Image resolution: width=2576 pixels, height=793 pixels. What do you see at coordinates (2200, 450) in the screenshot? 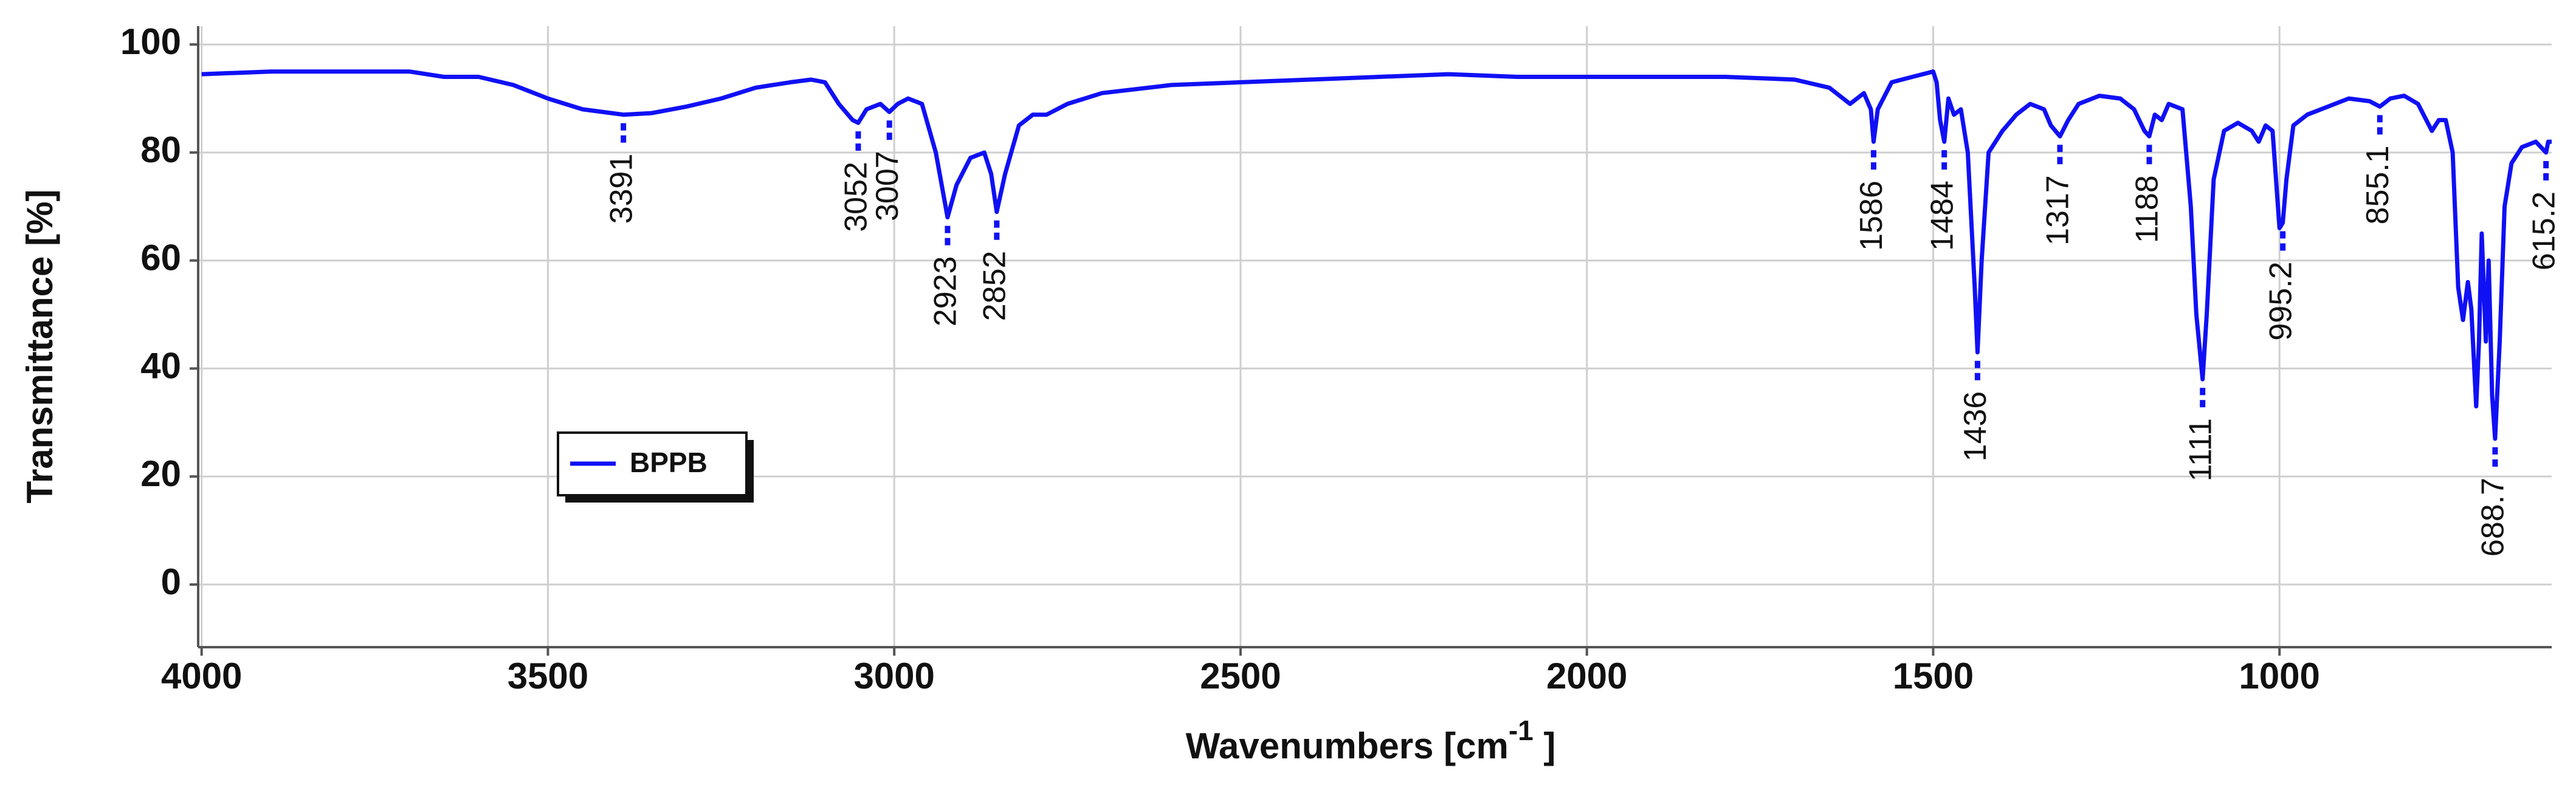
I see `peak-label: 1111` at bounding box center [2200, 450].